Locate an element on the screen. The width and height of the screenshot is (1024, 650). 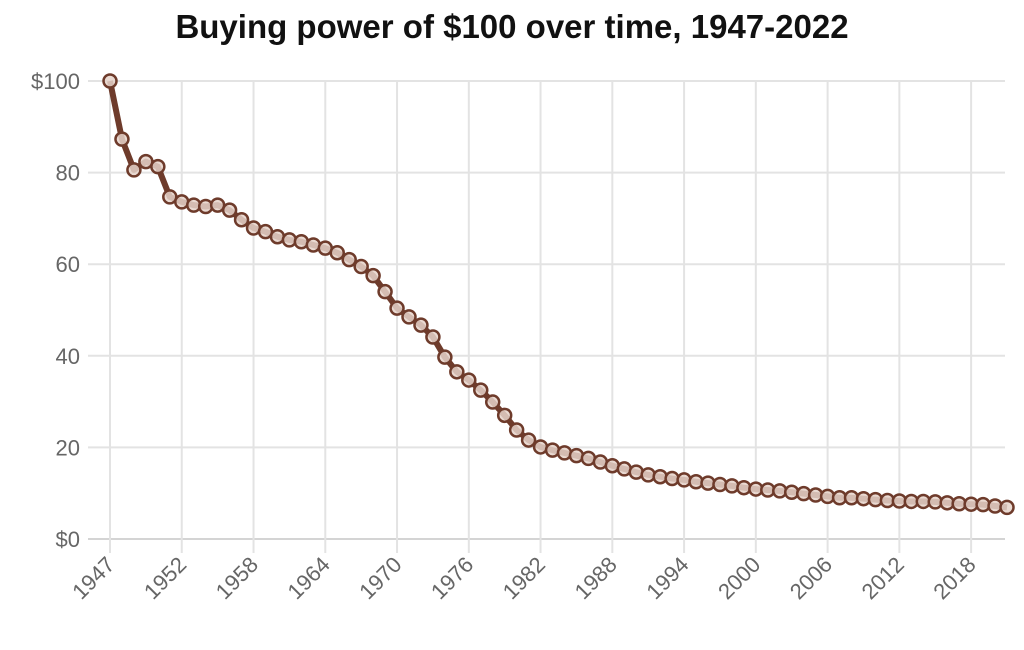
x-tick-label: 1964 is located at coordinates (309, 578).